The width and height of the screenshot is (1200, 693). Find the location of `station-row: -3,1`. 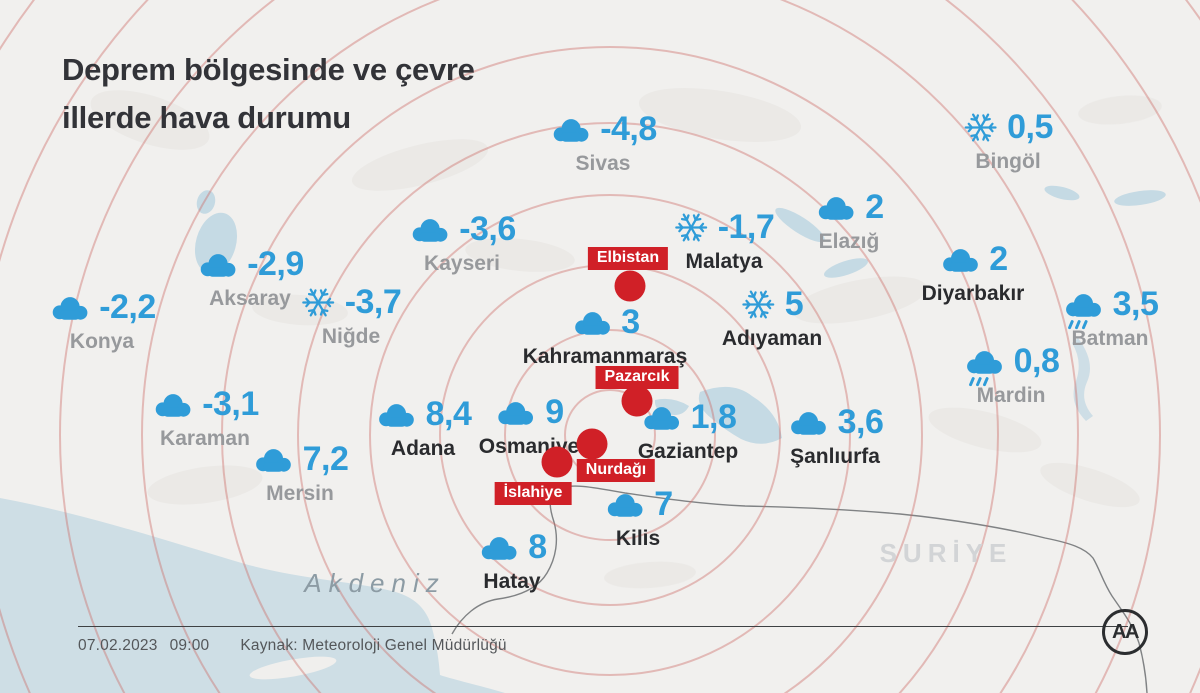

station-row: -3,1 is located at coordinates (205, 404).